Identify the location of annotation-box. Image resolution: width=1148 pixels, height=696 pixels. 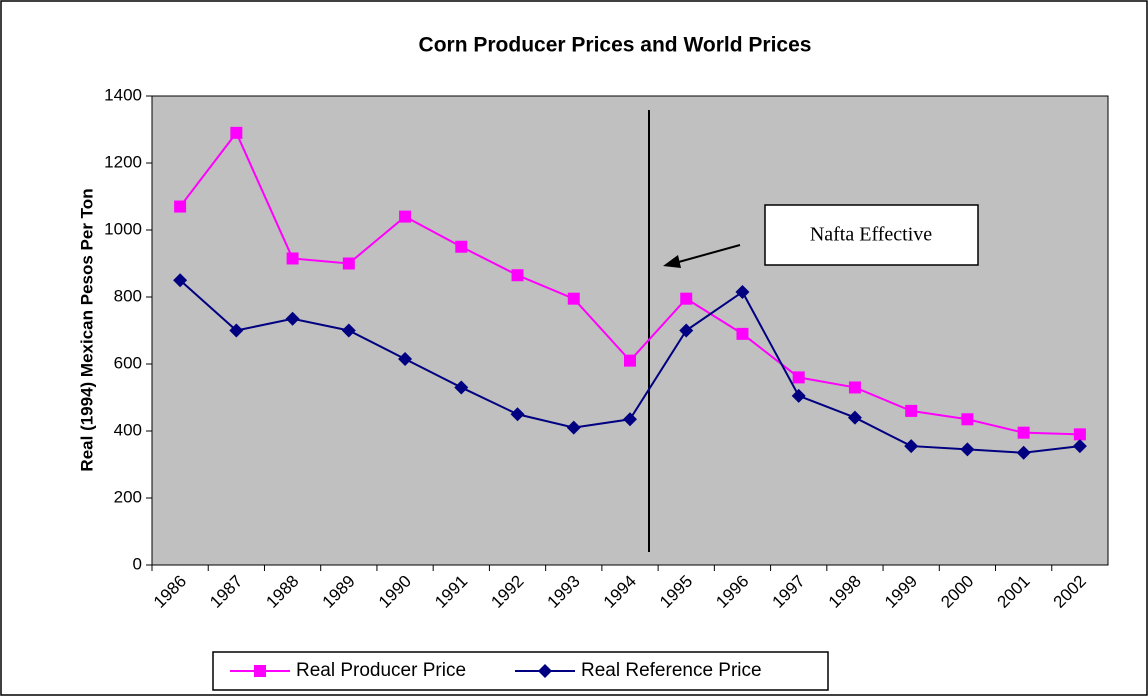
(871, 235).